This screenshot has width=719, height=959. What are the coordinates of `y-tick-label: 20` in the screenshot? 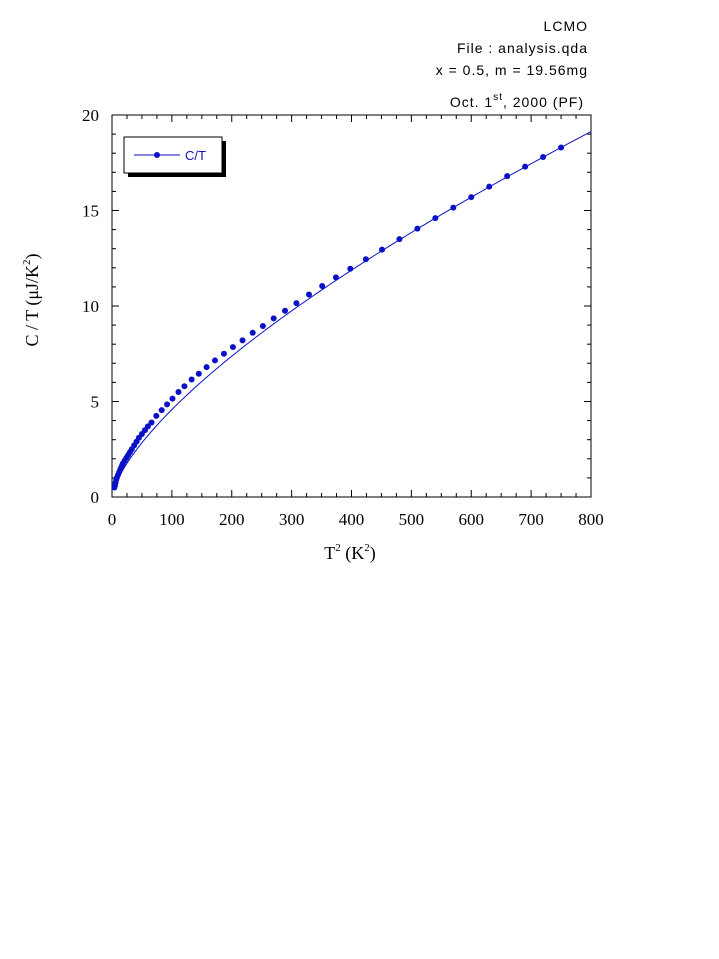 It's located at (90, 115).